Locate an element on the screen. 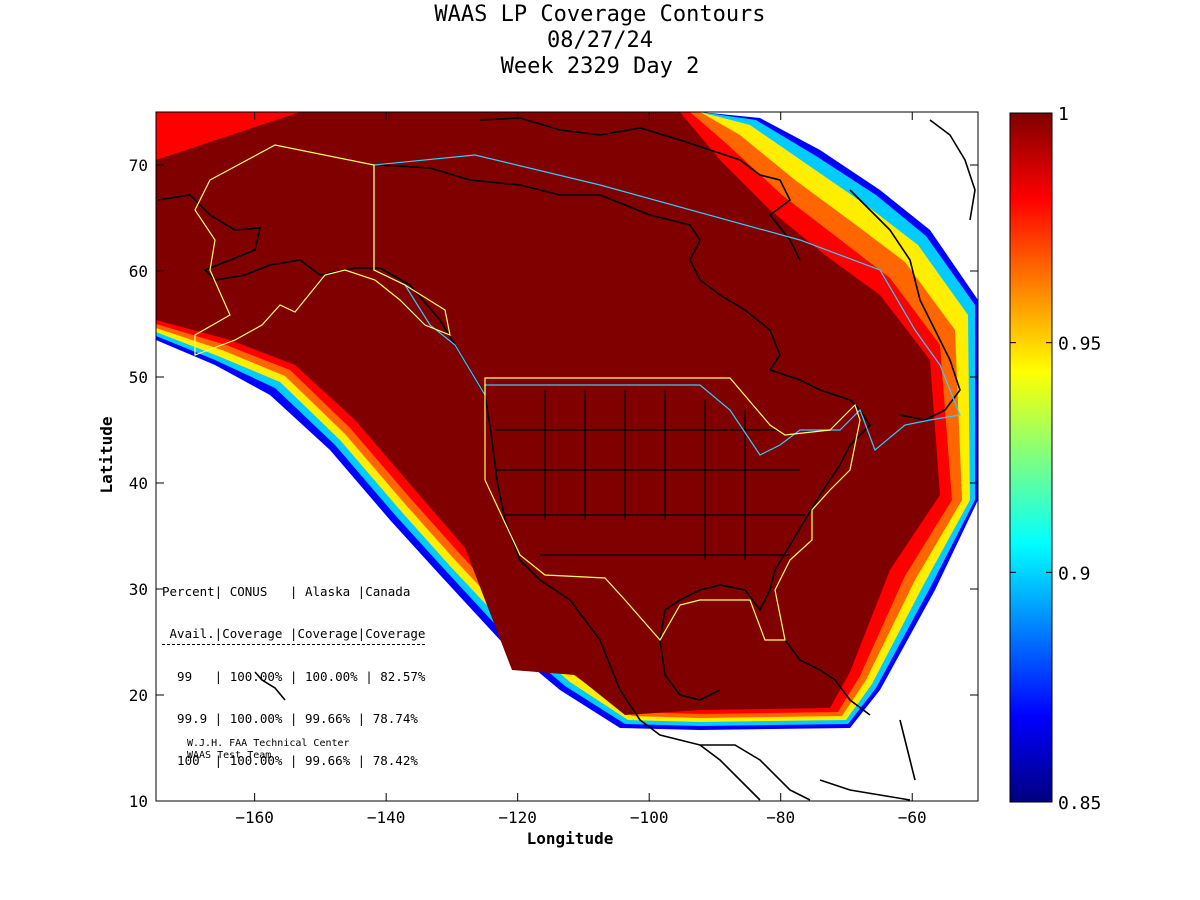  y-axis-label: Latitude is located at coordinates (106, 454).